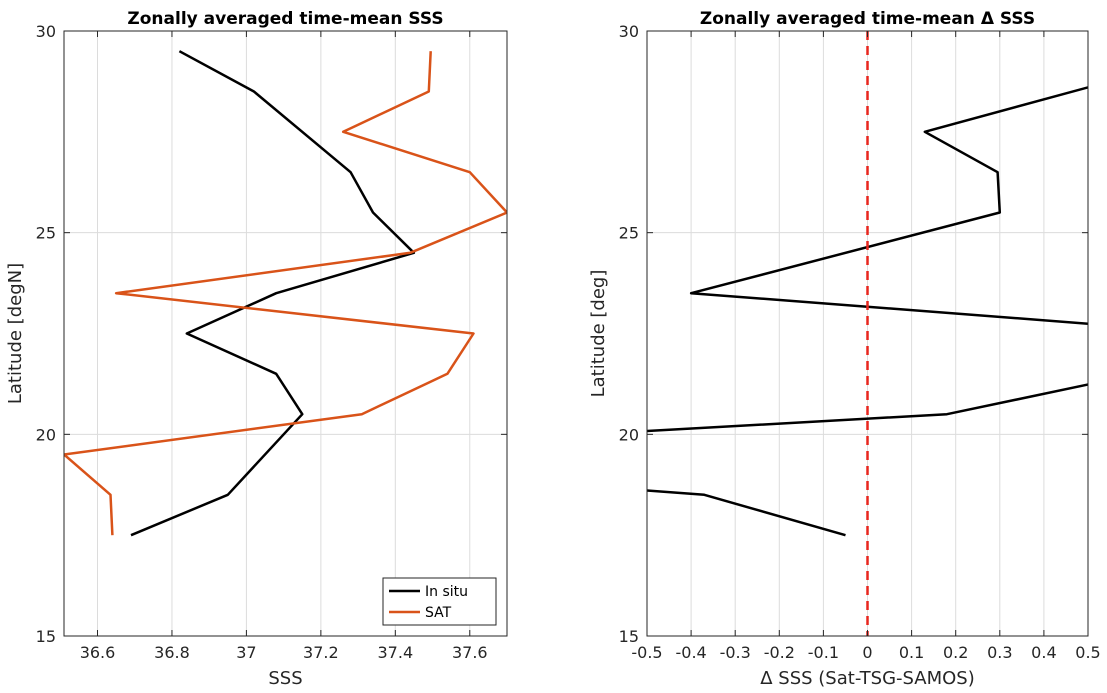 The width and height of the screenshot is (1107, 693). What do you see at coordinates (172, 652) in the screenshot?
I see `x-tick-label: 36.8` at bounding box center [172, 652].